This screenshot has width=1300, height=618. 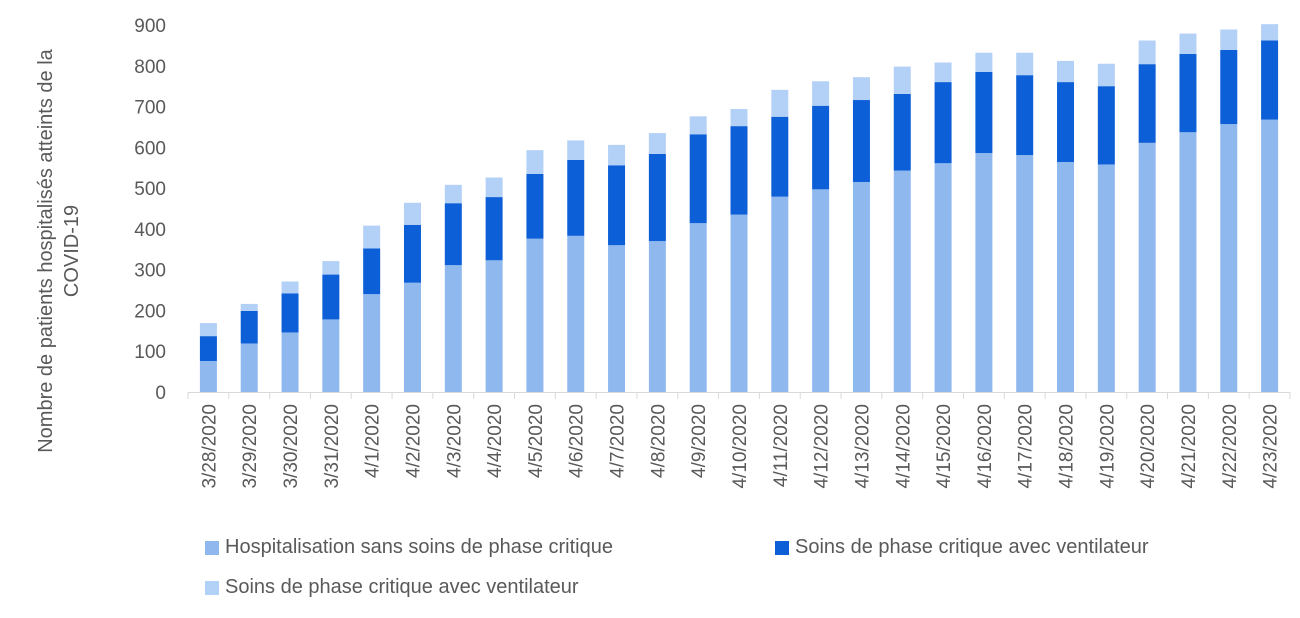 What do you see at coordinates (577, 441) in the screenshot?
I see `x-tick-label: 4/6/2020` at bounding box center [577, 441].